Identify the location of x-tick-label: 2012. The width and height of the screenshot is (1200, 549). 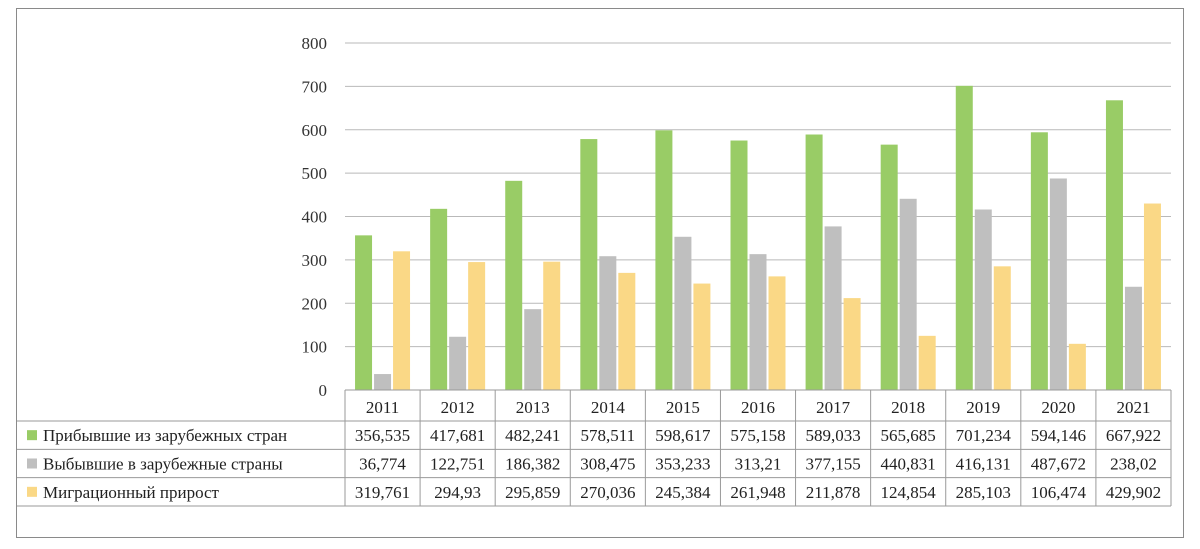
(458, 407).